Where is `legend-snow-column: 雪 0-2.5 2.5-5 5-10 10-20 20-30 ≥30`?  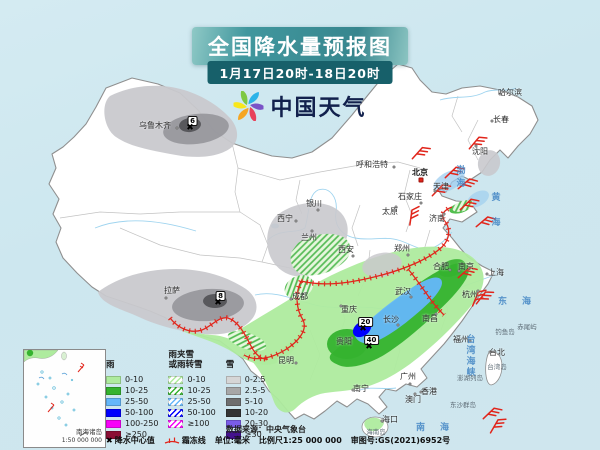 legend-snow-column: 雪 0-2.5 2.5-5 5-10 10-20 20-30 ≥30 is located at coordinates (247, 395).